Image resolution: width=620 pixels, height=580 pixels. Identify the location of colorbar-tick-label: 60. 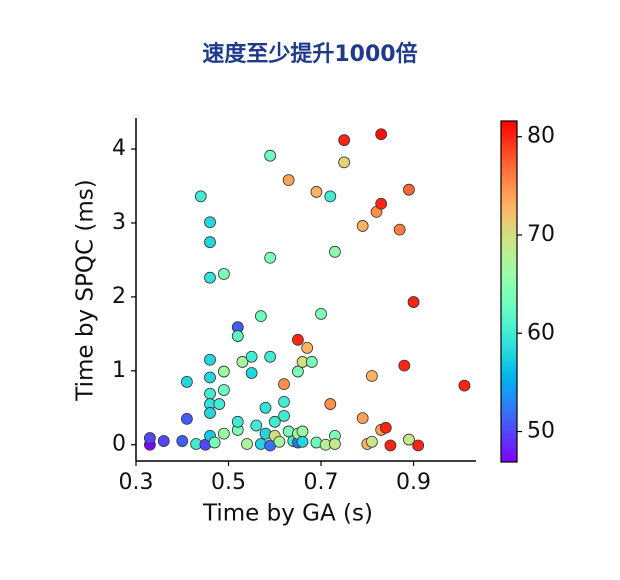
(541, 332).